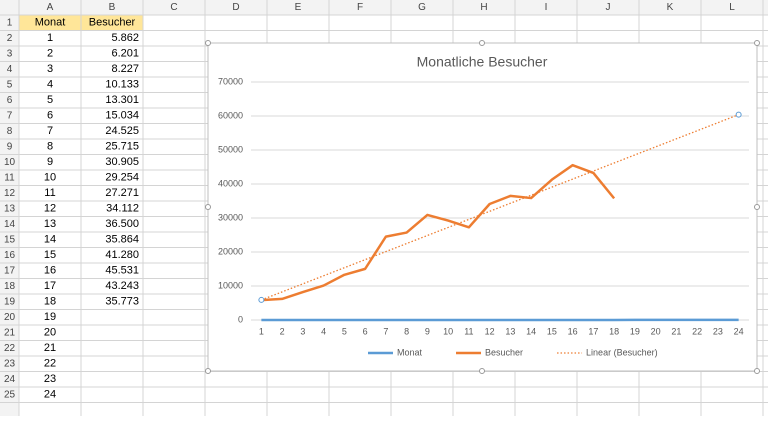 Image resolution: width=768 pixels, height=421 pixels. Describe the element at coordinates (122, 209) in the screenshot. I see `cell: 34.112` at that location.